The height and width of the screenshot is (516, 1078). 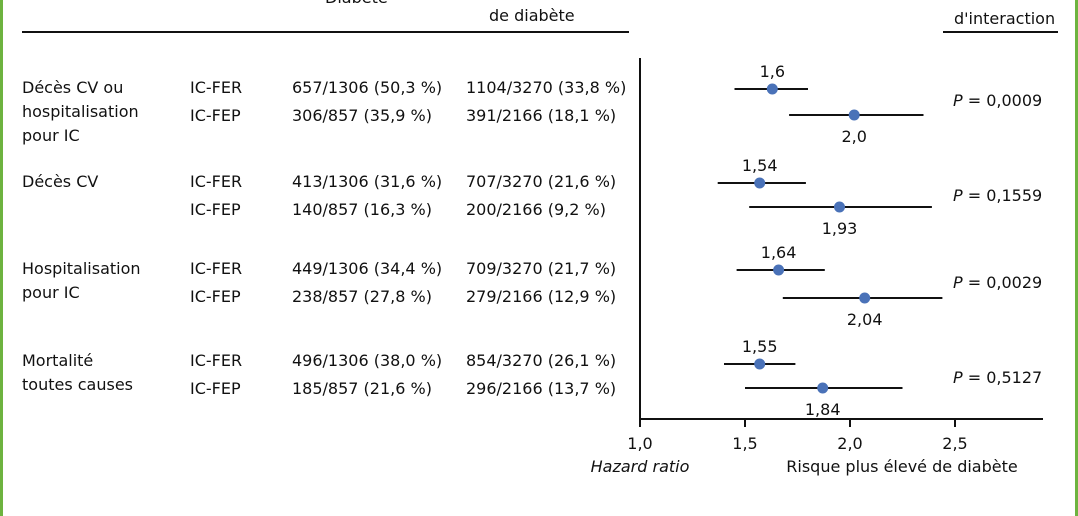 I want to click on value-fep-sans-diabete: 279/2166 (12,9 %), so click(x=541, y=296).